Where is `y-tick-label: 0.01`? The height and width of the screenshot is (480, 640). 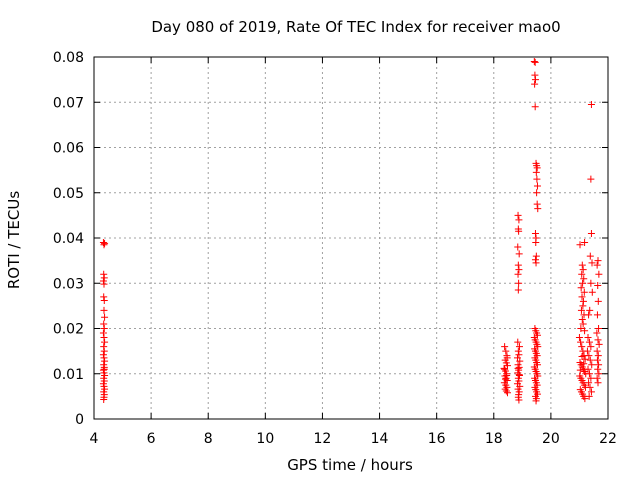
y-tick-label: 0.01 is located at coordinates (68, 375).